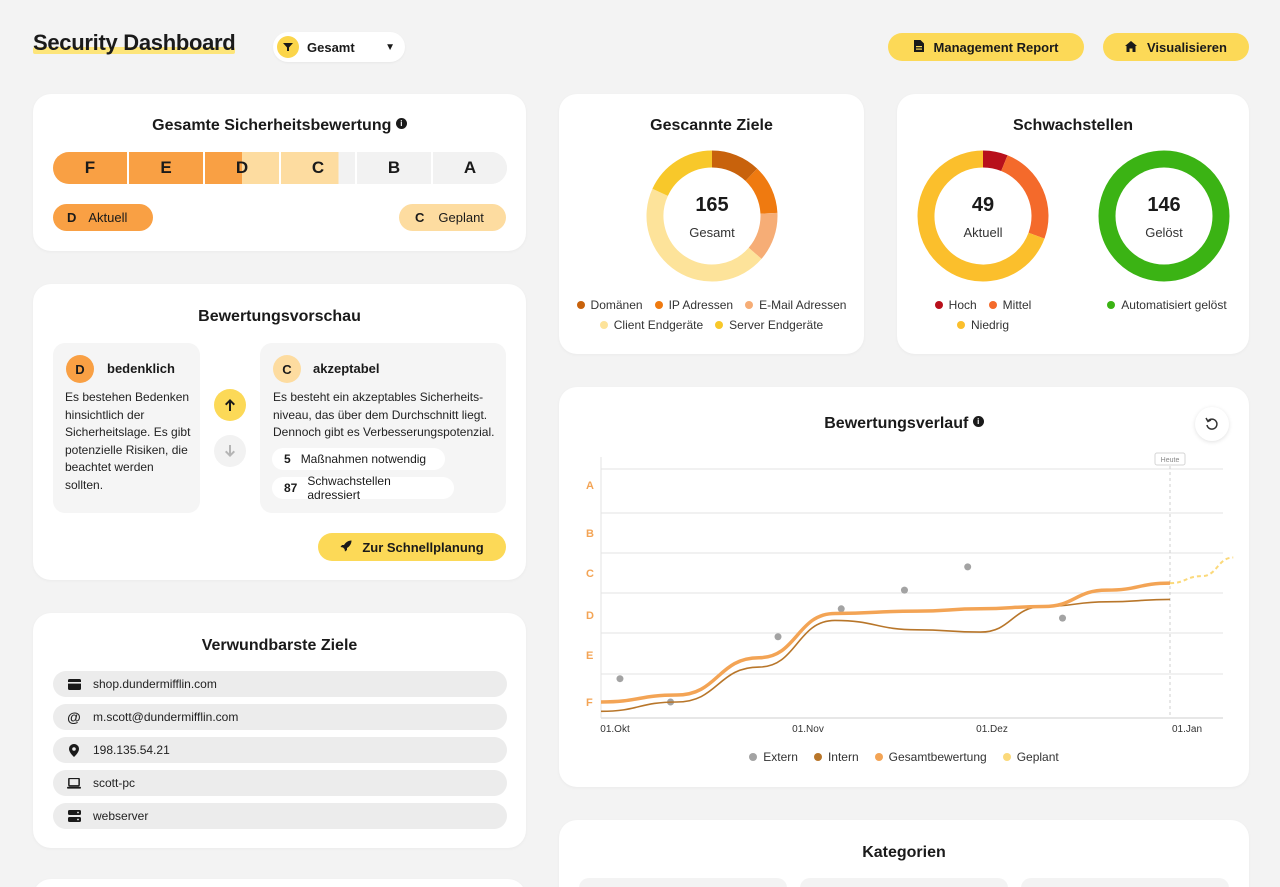  Describe the element at coordinates (74, 684) in the screenshot. I see `credit-card-icon` at that location.